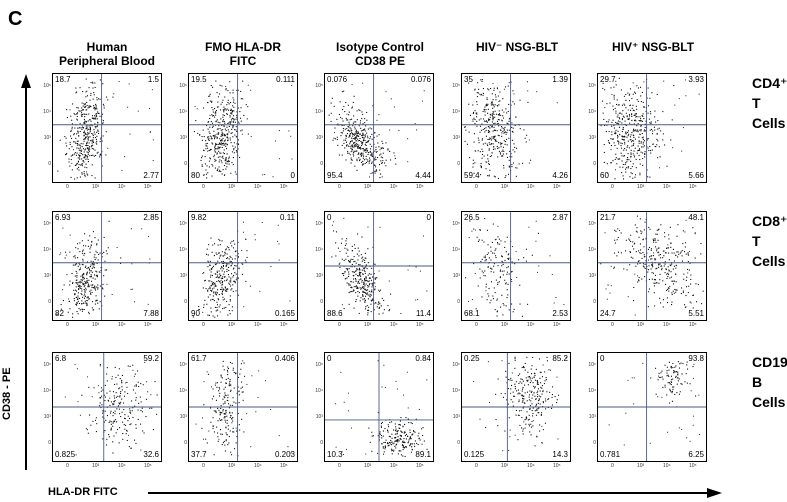 The height and width of the screenshot is (502, 787). What do you see at coordinates (107, 407) in the screenshot?
I see `scatter-area` at bounding box center [107, 407].